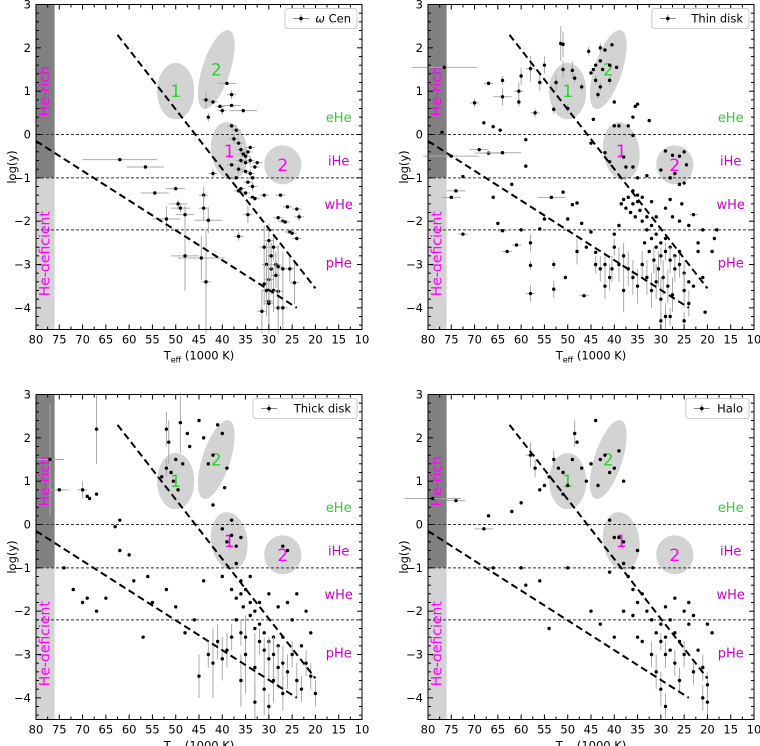 The image size is (760, 746). I want to click on region-label: 2, so click(608, 461).